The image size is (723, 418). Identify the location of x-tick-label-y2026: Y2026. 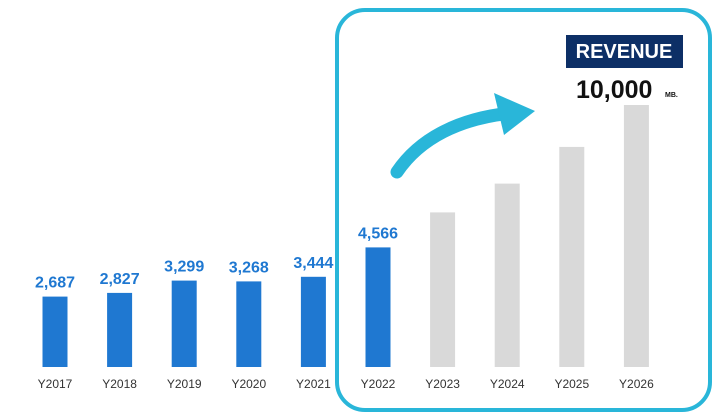
(636, 384).